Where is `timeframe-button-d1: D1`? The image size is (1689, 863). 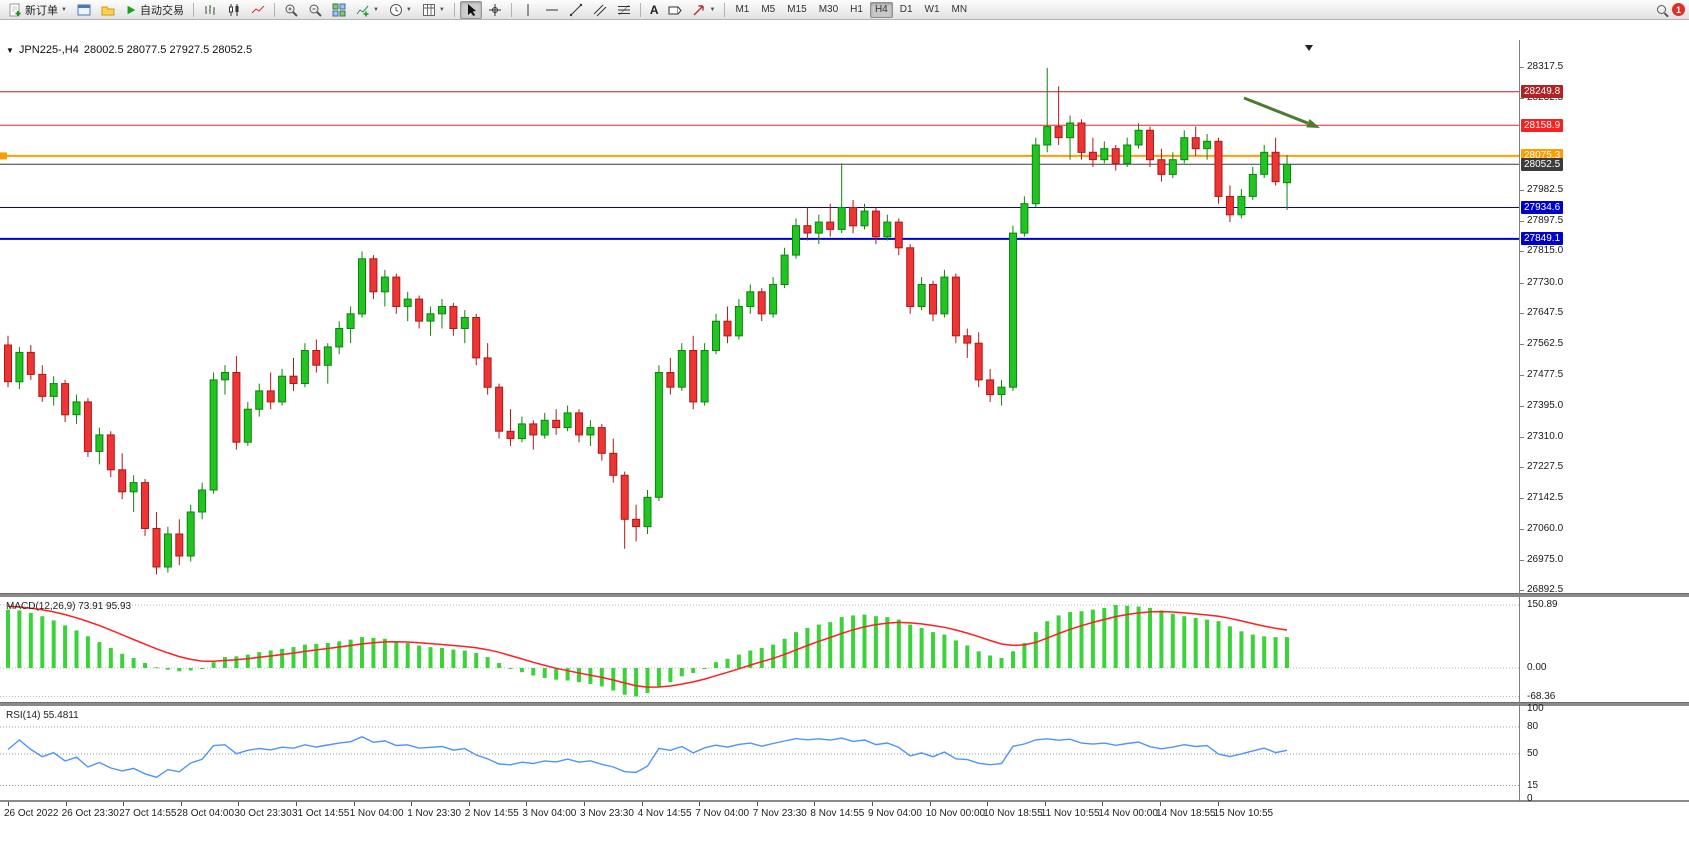 timeframe-button-d1: D1 is located at coordinates (906, 9).